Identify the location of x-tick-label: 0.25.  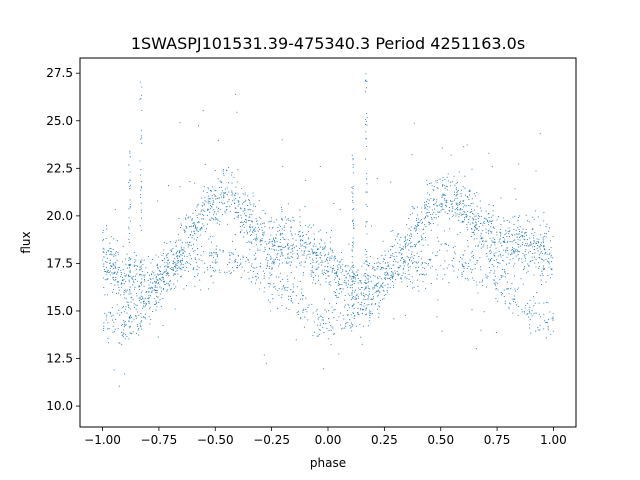
(384, 440).